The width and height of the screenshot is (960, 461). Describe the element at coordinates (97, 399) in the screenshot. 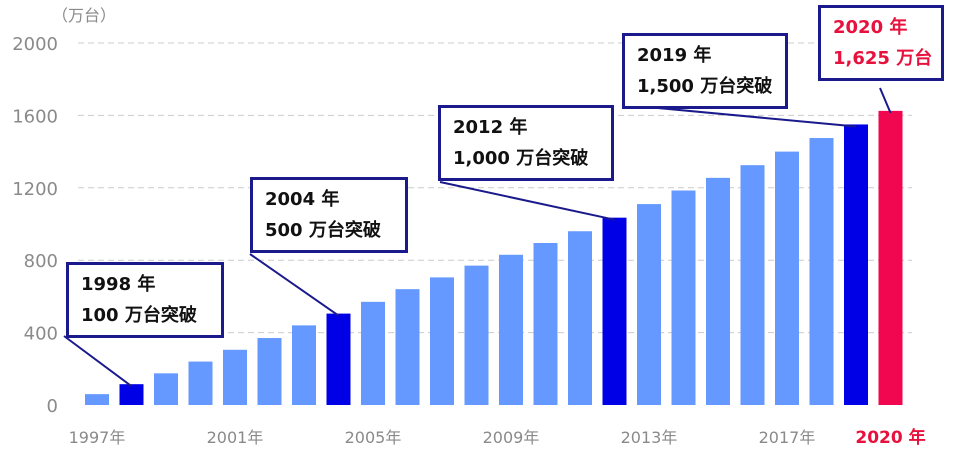

I see `bar-1997` at that location.